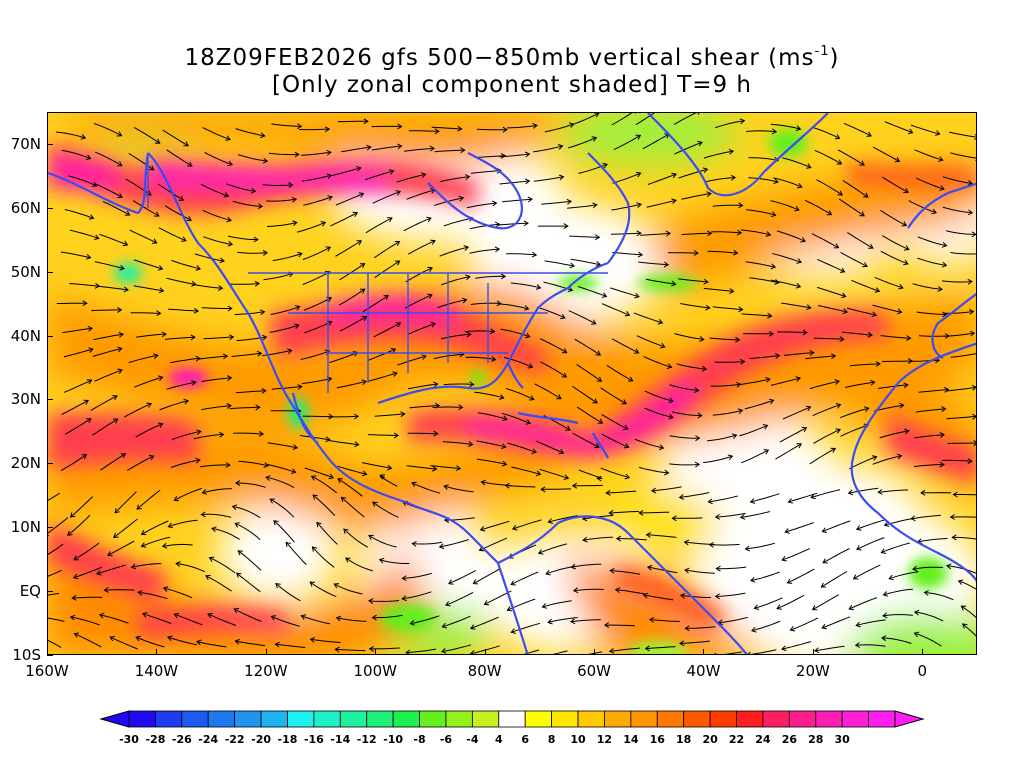 The width and height of the screenshot is (1024, 768). Describe the element at coordinates (594, 671) in the screenshot. I see `lon-label: 60W` at that location.